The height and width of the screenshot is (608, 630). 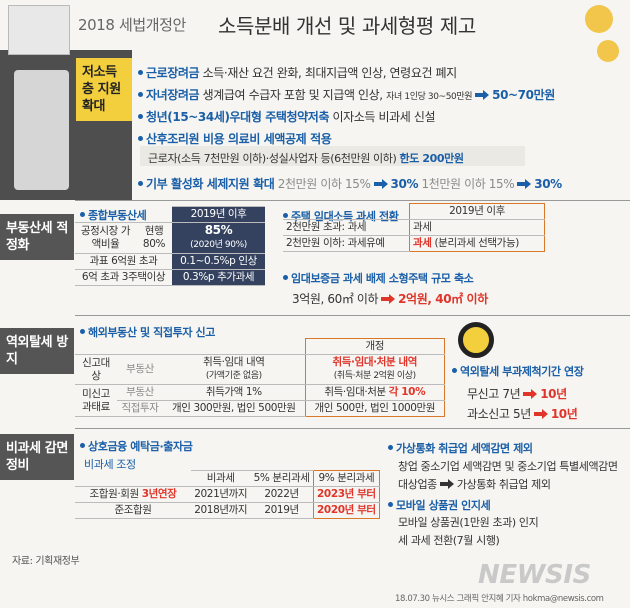 I want to click on cell: 조합원·회원 3년연장, so click(x=133, y=494).